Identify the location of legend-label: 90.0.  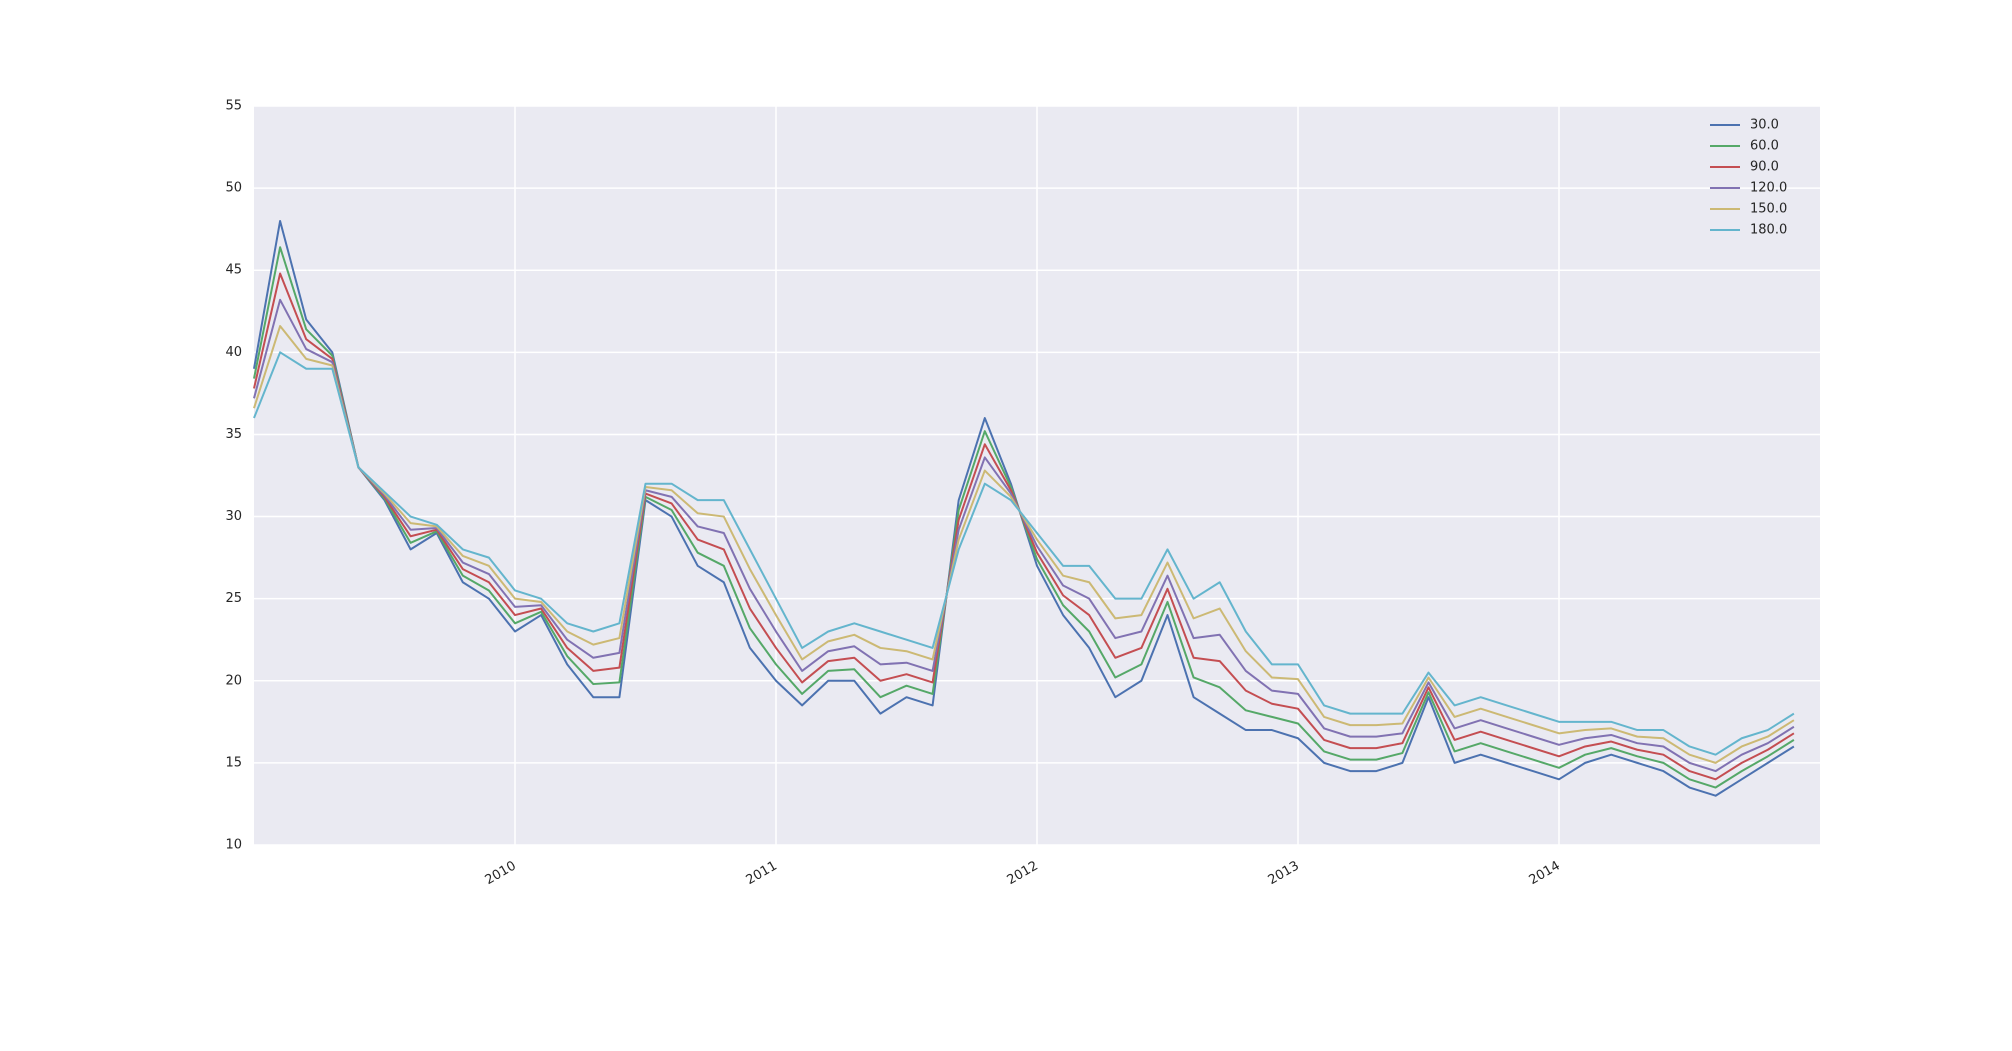
(1764, 167).